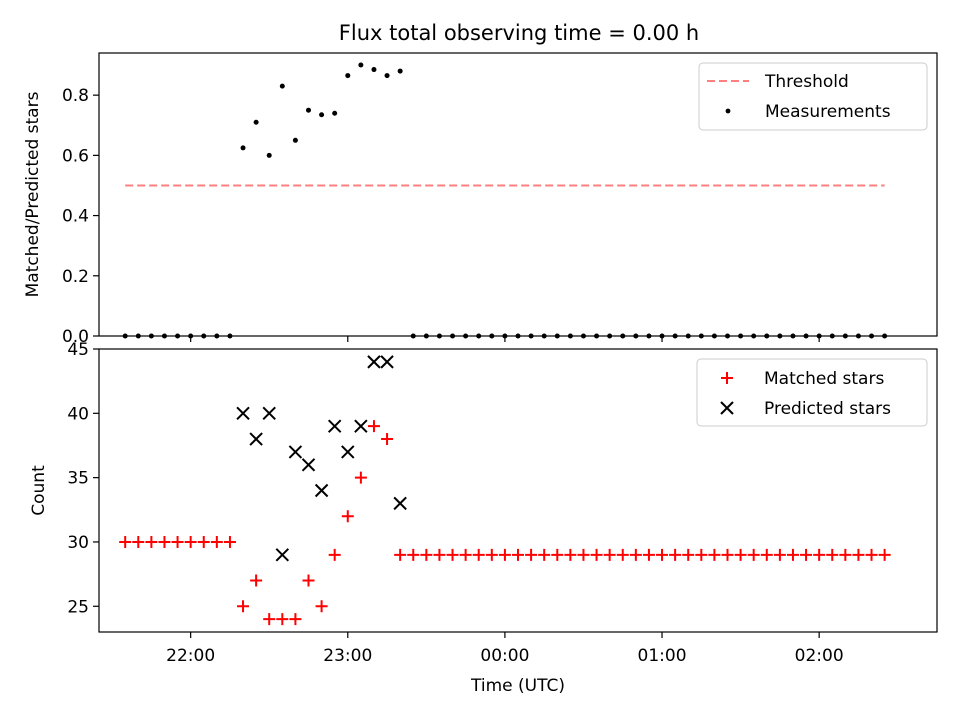 The image size is (960, 720). What do you see at coordinates (321, 458) in the screenshot?
I see `predicted-stars-series` at bounding box center [321, 458].